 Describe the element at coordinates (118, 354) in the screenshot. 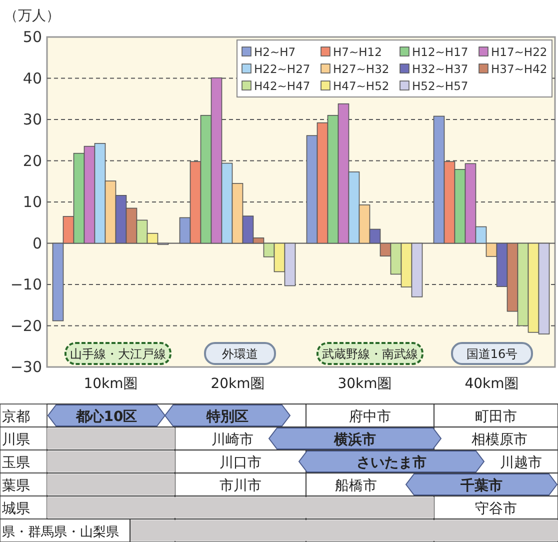

I see `annotation: 山手線・大江戸線` at that location.